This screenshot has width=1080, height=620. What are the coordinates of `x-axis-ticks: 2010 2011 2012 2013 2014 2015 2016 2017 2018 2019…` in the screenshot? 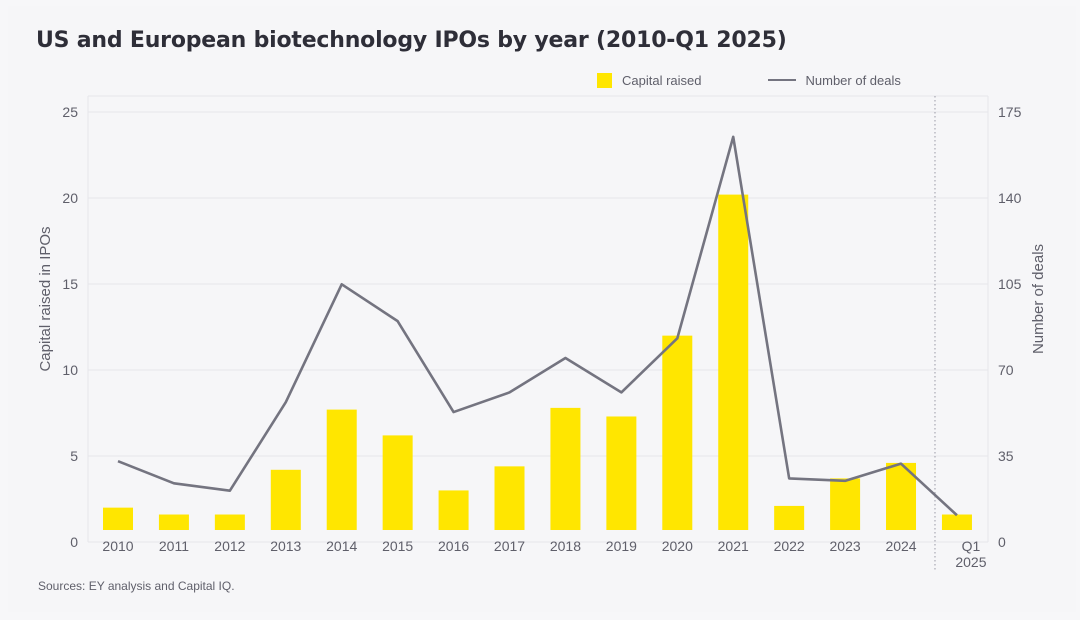 It's located at (544, 554).